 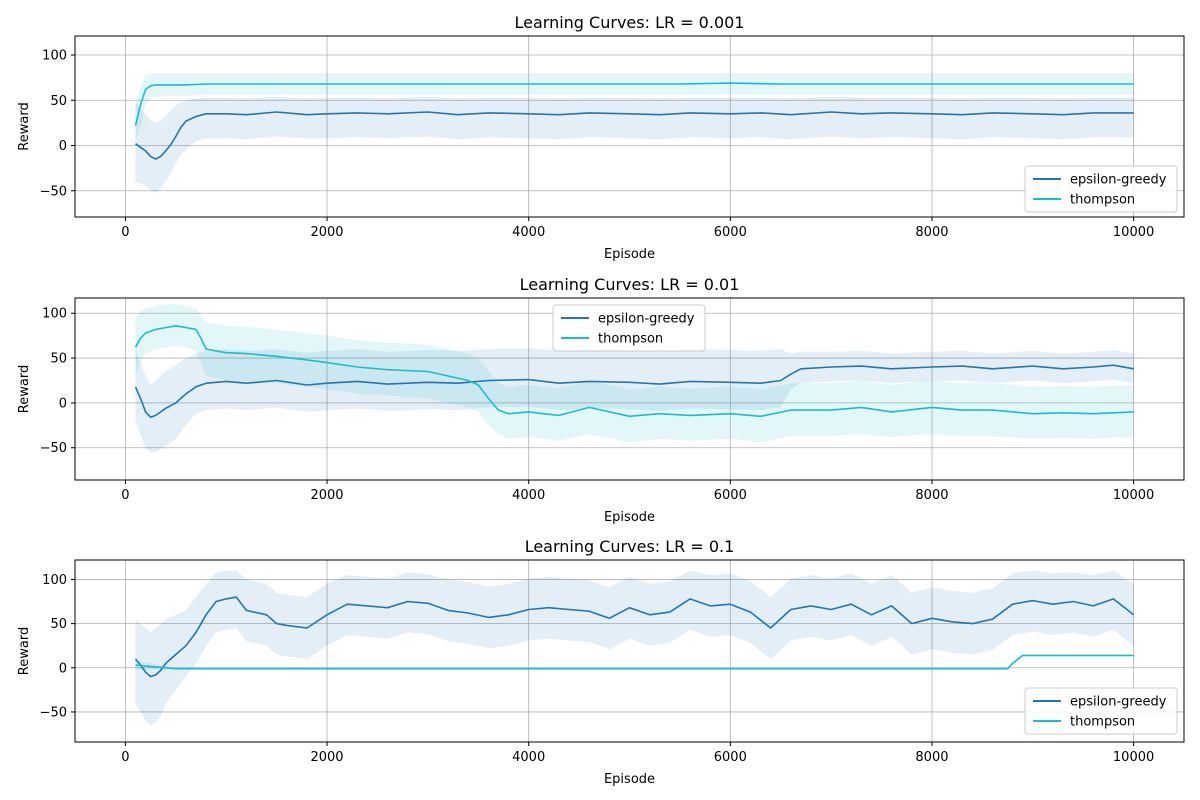 What do you see at coordinates (630, 22) in the screenshot?
I see `chart-title: Learning Curves: LR = 0.001` at bounding box center [630, 22].